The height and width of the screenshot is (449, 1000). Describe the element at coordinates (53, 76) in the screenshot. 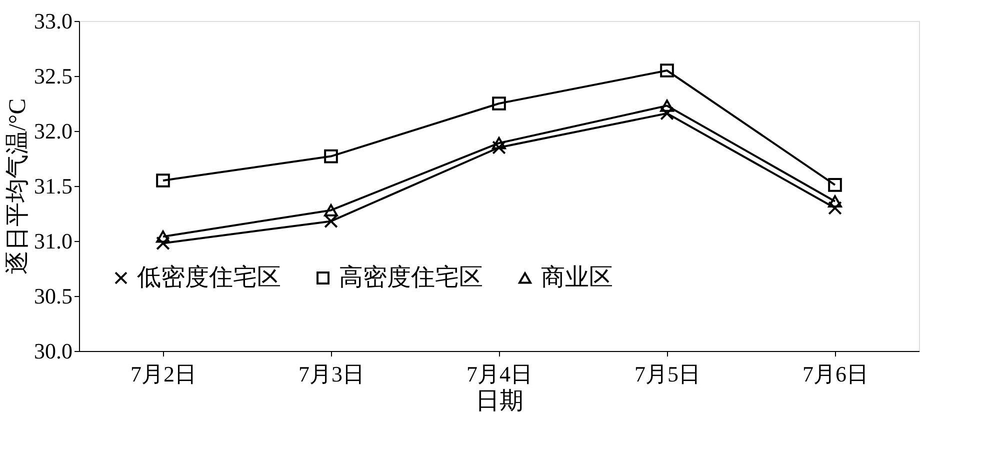

I see `y-tick-label: 32.5` at that location.